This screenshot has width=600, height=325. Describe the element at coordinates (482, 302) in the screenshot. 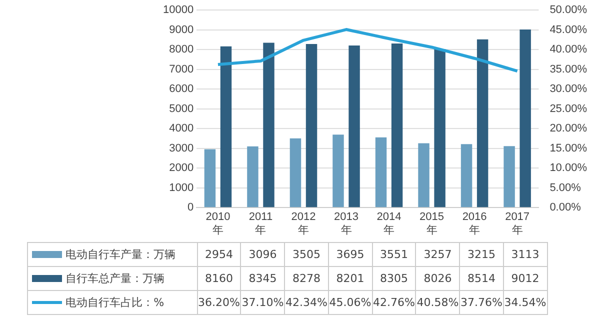

I see `data-label: 37.76%` at that location.